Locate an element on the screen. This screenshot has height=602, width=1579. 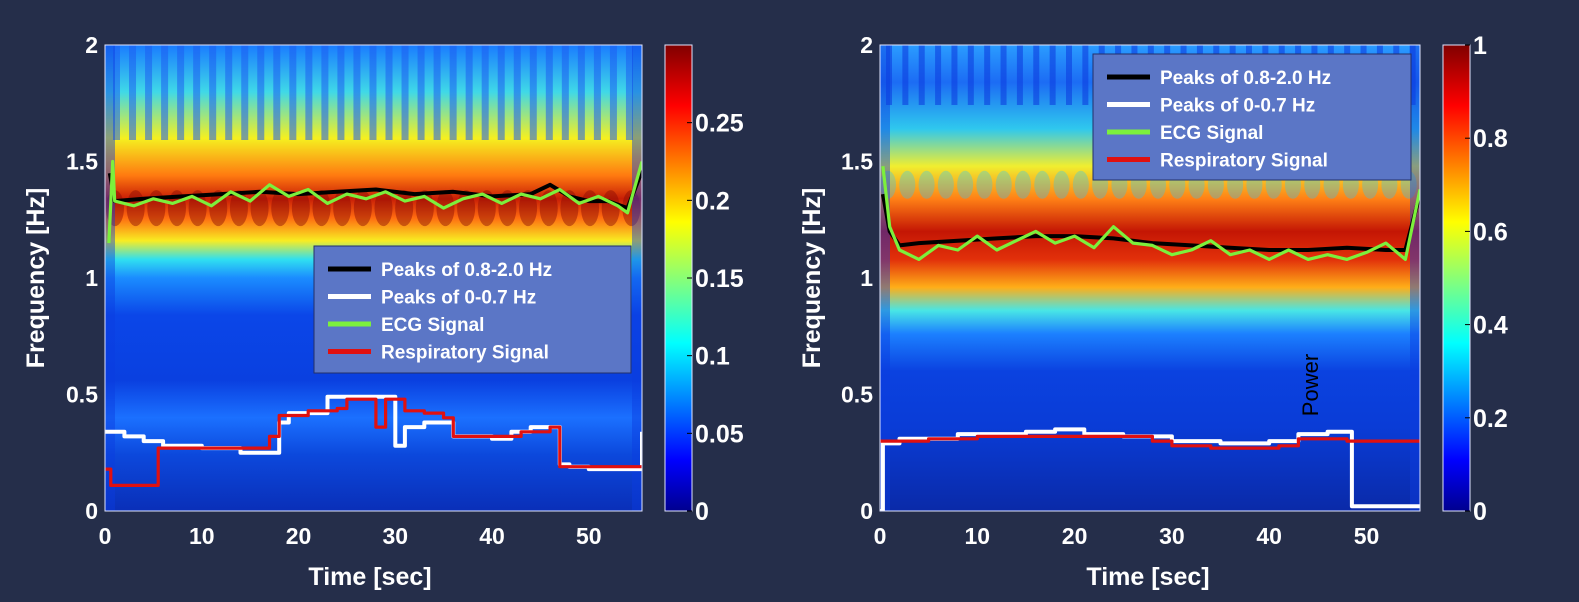
right-y-tick-labels: 0 0.5 1 1.5 2 is located at coordinates (857, 278).